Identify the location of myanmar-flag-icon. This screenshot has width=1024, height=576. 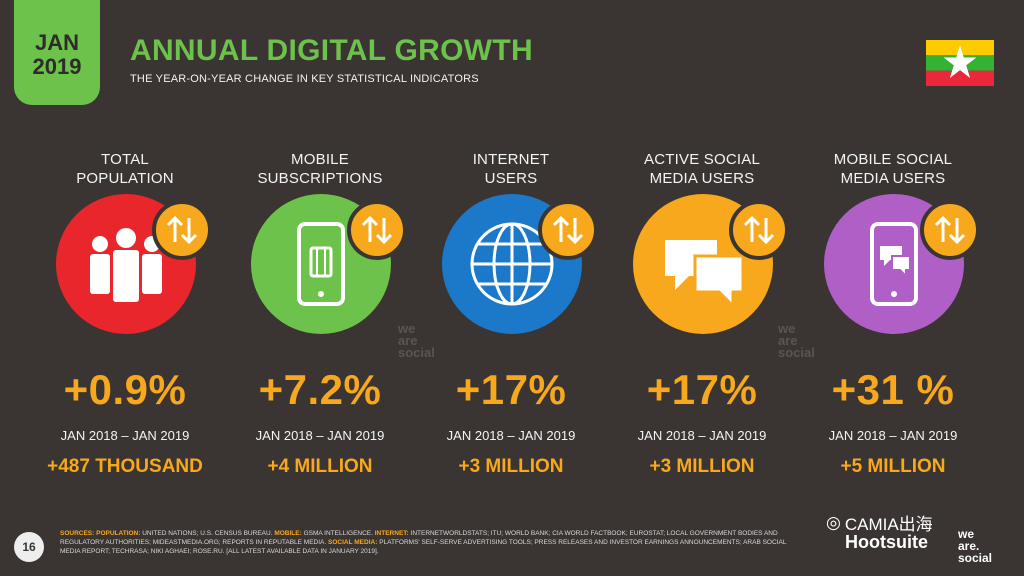
(960, 63).